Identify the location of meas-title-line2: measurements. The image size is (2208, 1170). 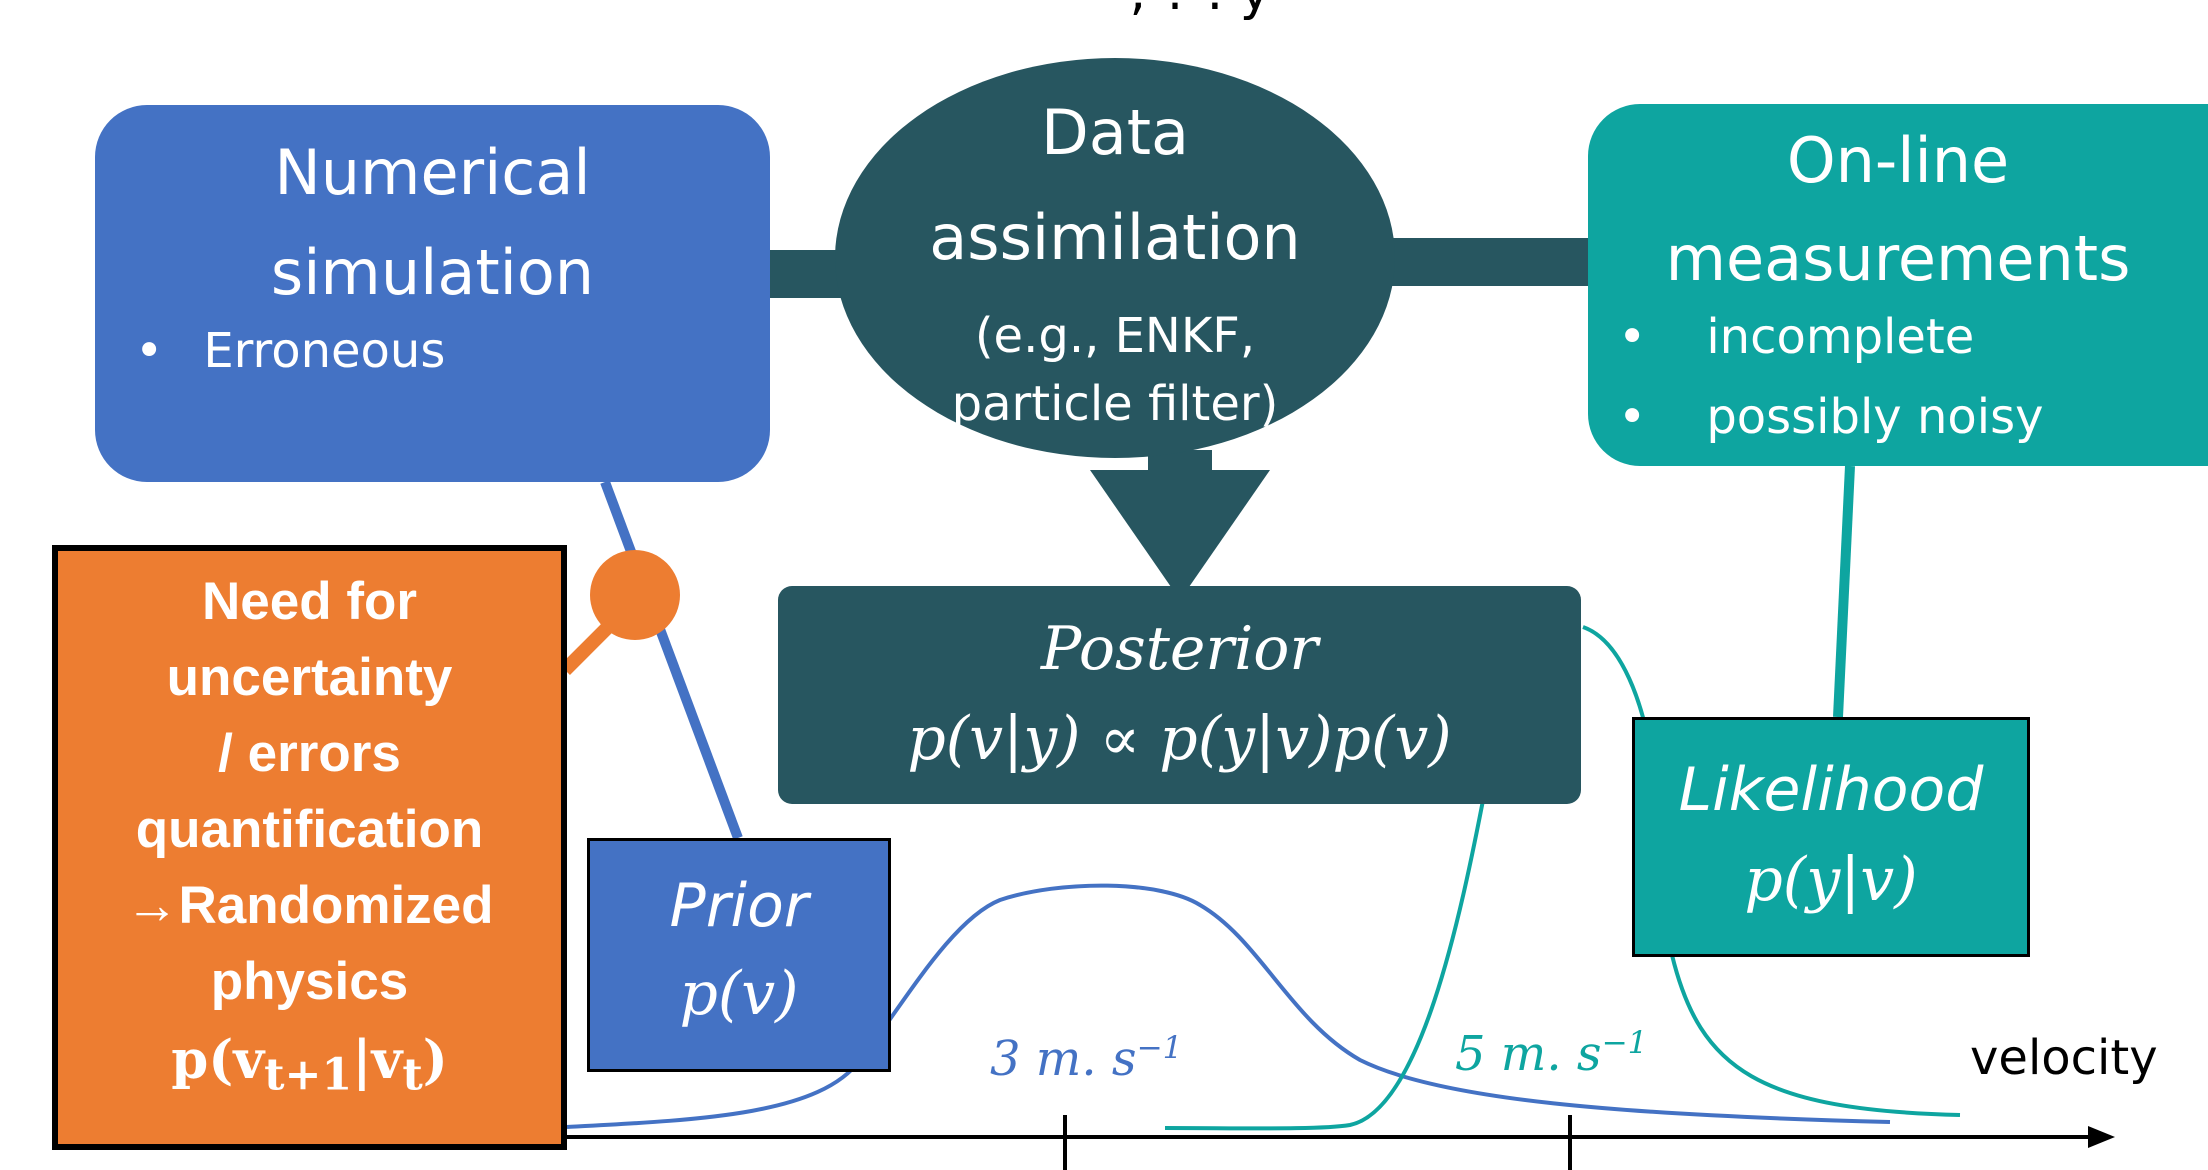
(1898, 258).